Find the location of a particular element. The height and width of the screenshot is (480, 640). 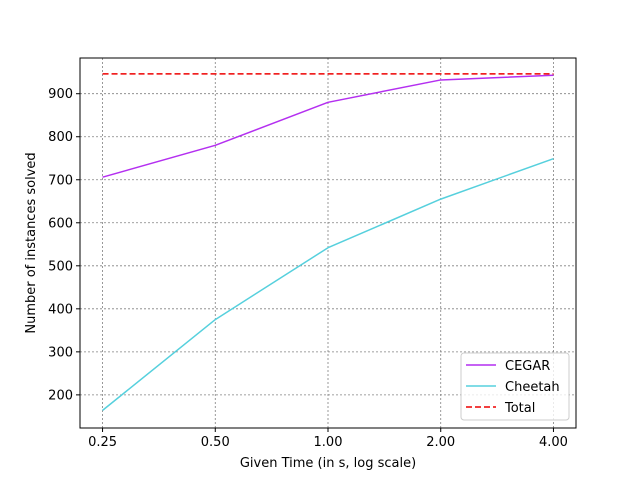

legend-box is located at coordinates (515, 386).